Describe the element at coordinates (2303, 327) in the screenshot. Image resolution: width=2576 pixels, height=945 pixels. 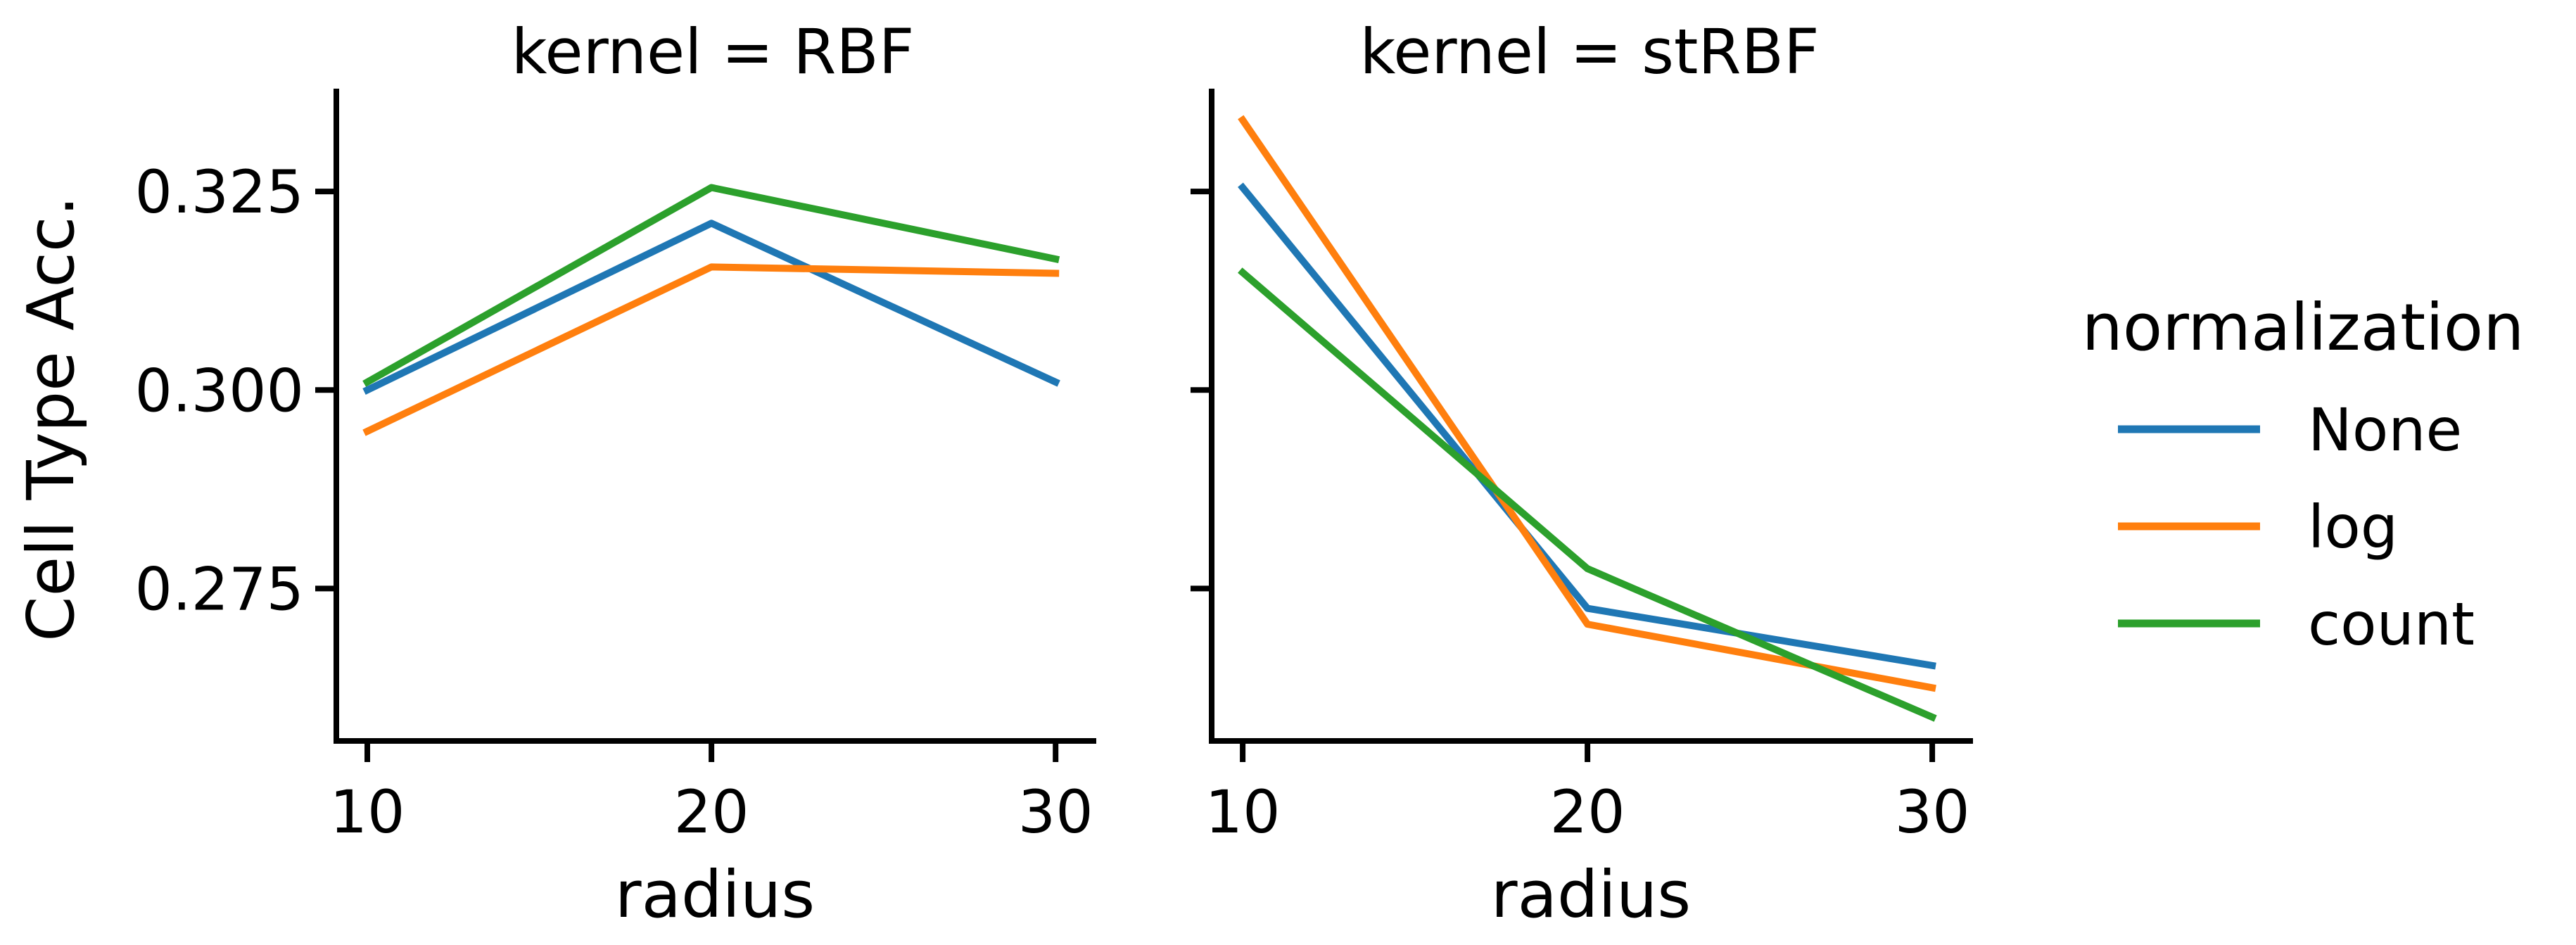
I see `legend-title: normalization` at that location.